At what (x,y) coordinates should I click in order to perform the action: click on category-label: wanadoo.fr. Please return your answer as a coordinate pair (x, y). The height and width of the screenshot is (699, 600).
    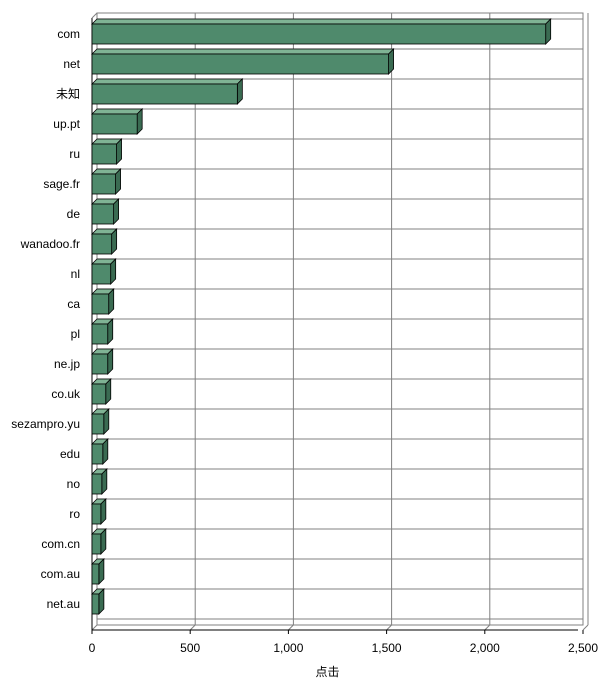
    Looking at the image, I should click on (50, 244).